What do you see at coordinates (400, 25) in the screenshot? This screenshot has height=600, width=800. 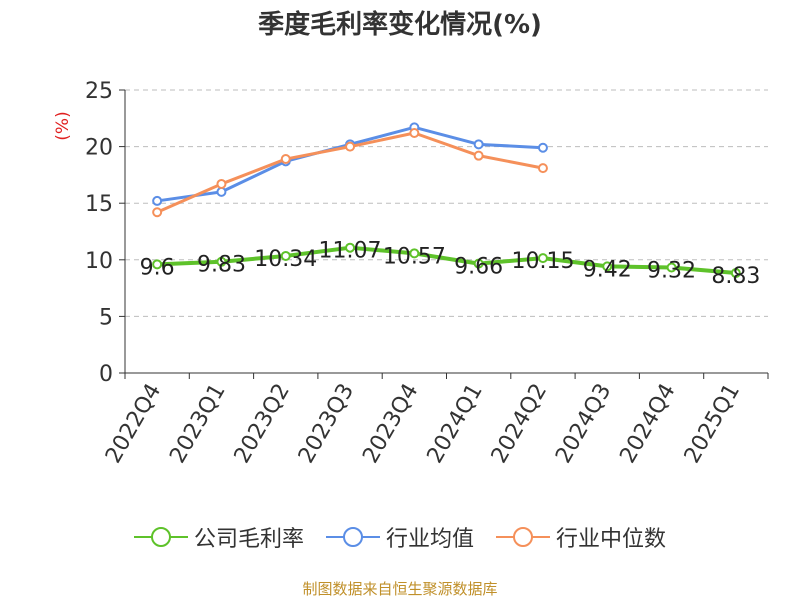 I see `chart-title: 季度毛利率变化情况(%)` at bounding box center [400, 25].